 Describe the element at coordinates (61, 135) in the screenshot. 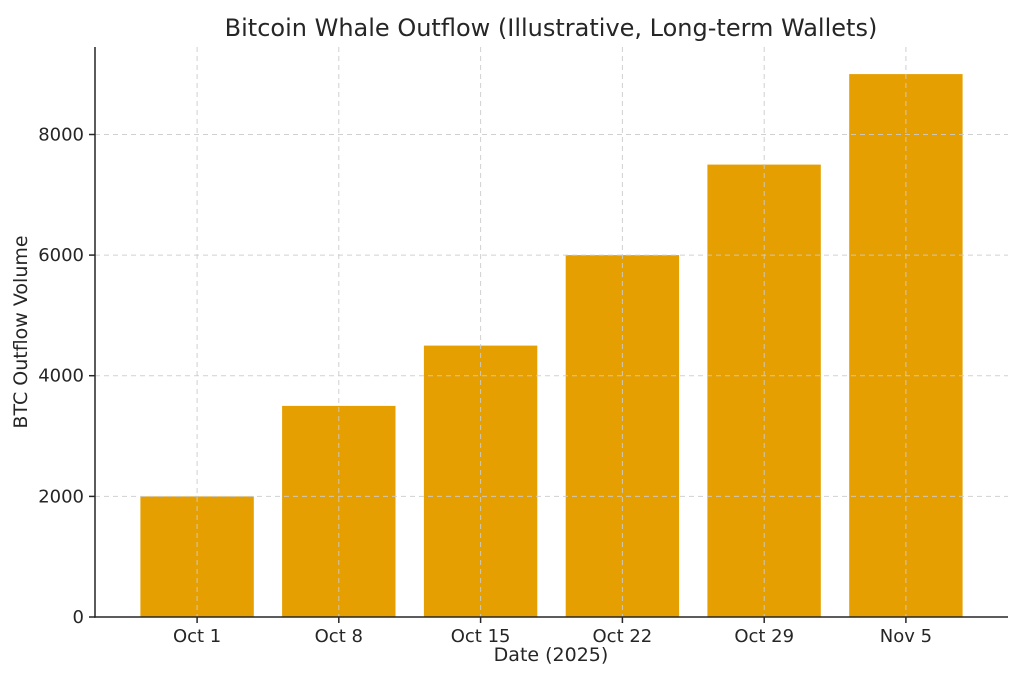

I see `y-tick-label: 8000` at that location.